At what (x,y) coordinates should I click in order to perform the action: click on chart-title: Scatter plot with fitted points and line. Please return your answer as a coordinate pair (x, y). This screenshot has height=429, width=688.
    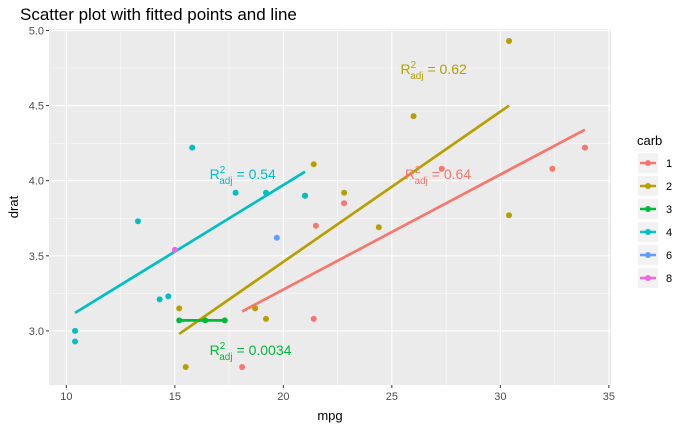
    Looking at the image, I should click on (158, 14).